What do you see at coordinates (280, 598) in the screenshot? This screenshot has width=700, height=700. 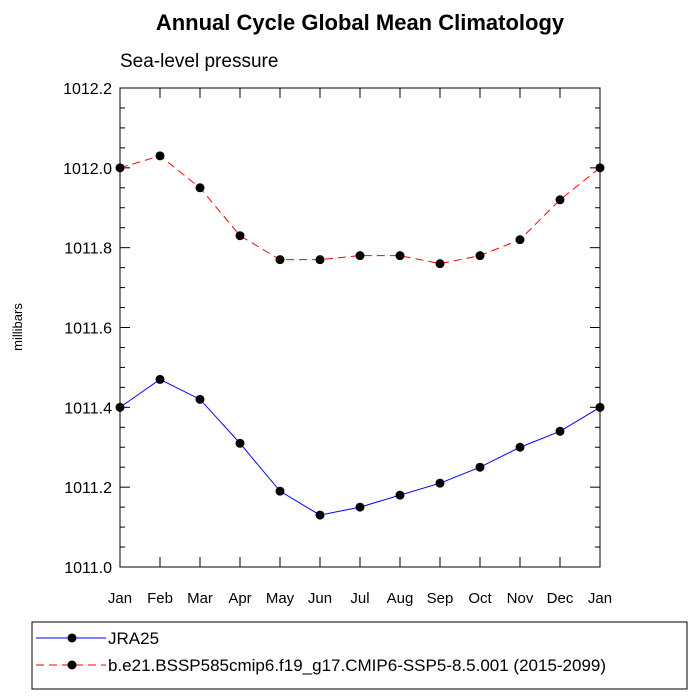 I see `x-tick-label: May` at bounding box center [280, 598].